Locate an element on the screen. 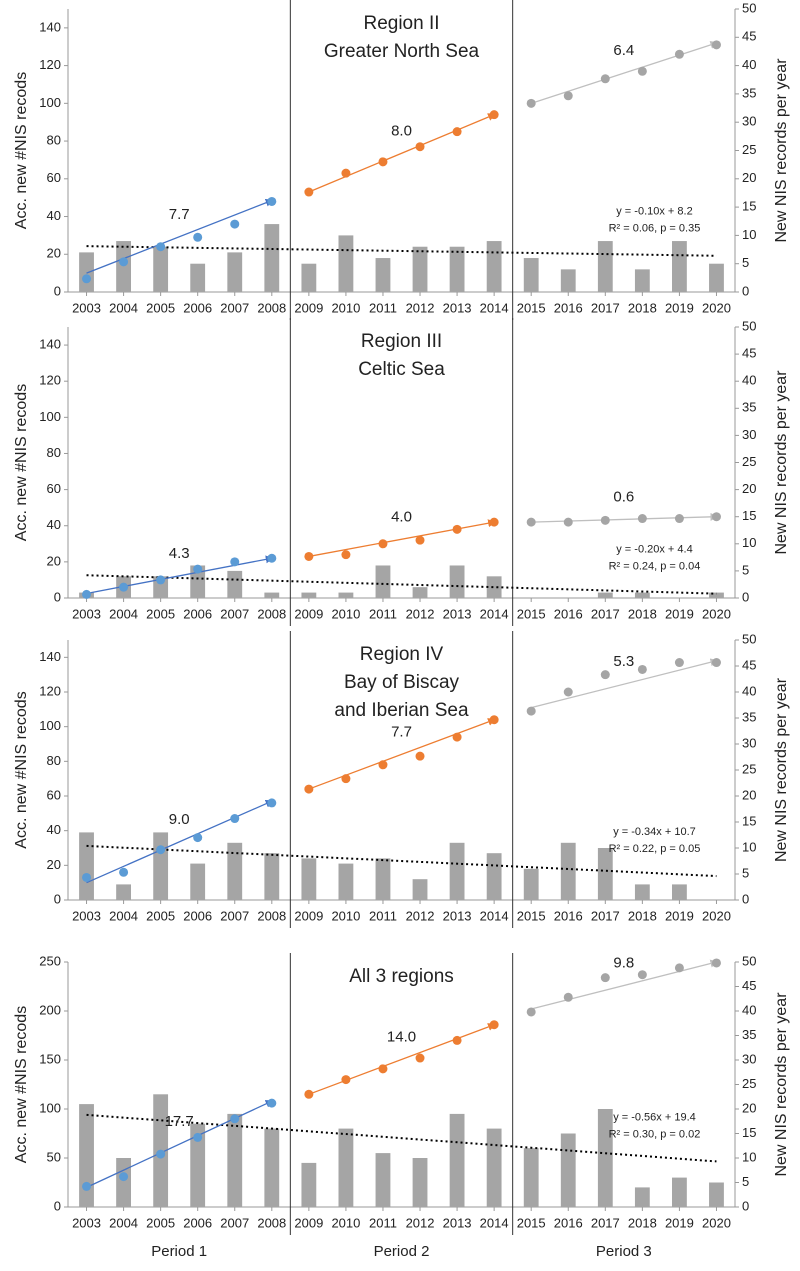 Image resolution: width=800 pixels, height=1271 pixels. x-tick-label: 2015 is located at coordinates (531, 613).